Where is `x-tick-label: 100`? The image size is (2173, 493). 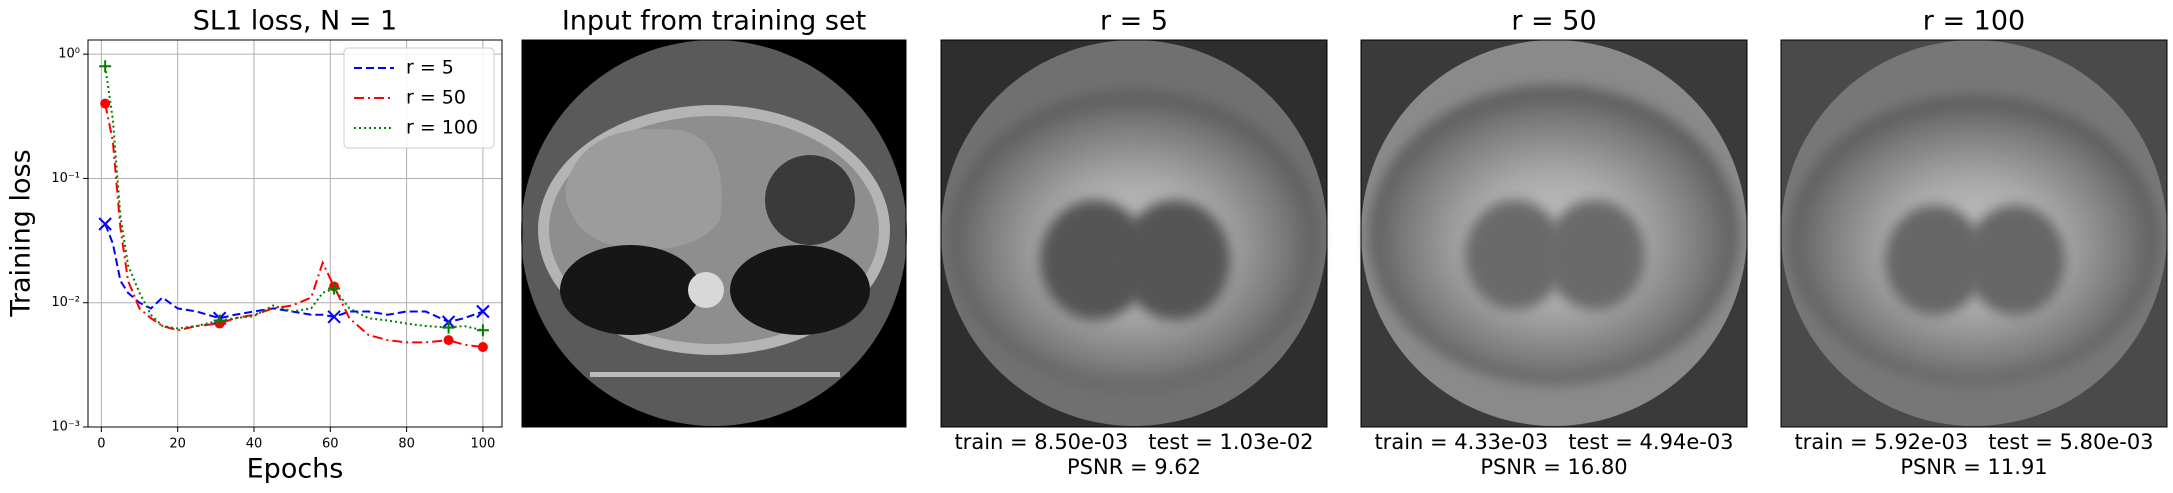 x-tick-label: 100 is located at coordinates (483, 444).